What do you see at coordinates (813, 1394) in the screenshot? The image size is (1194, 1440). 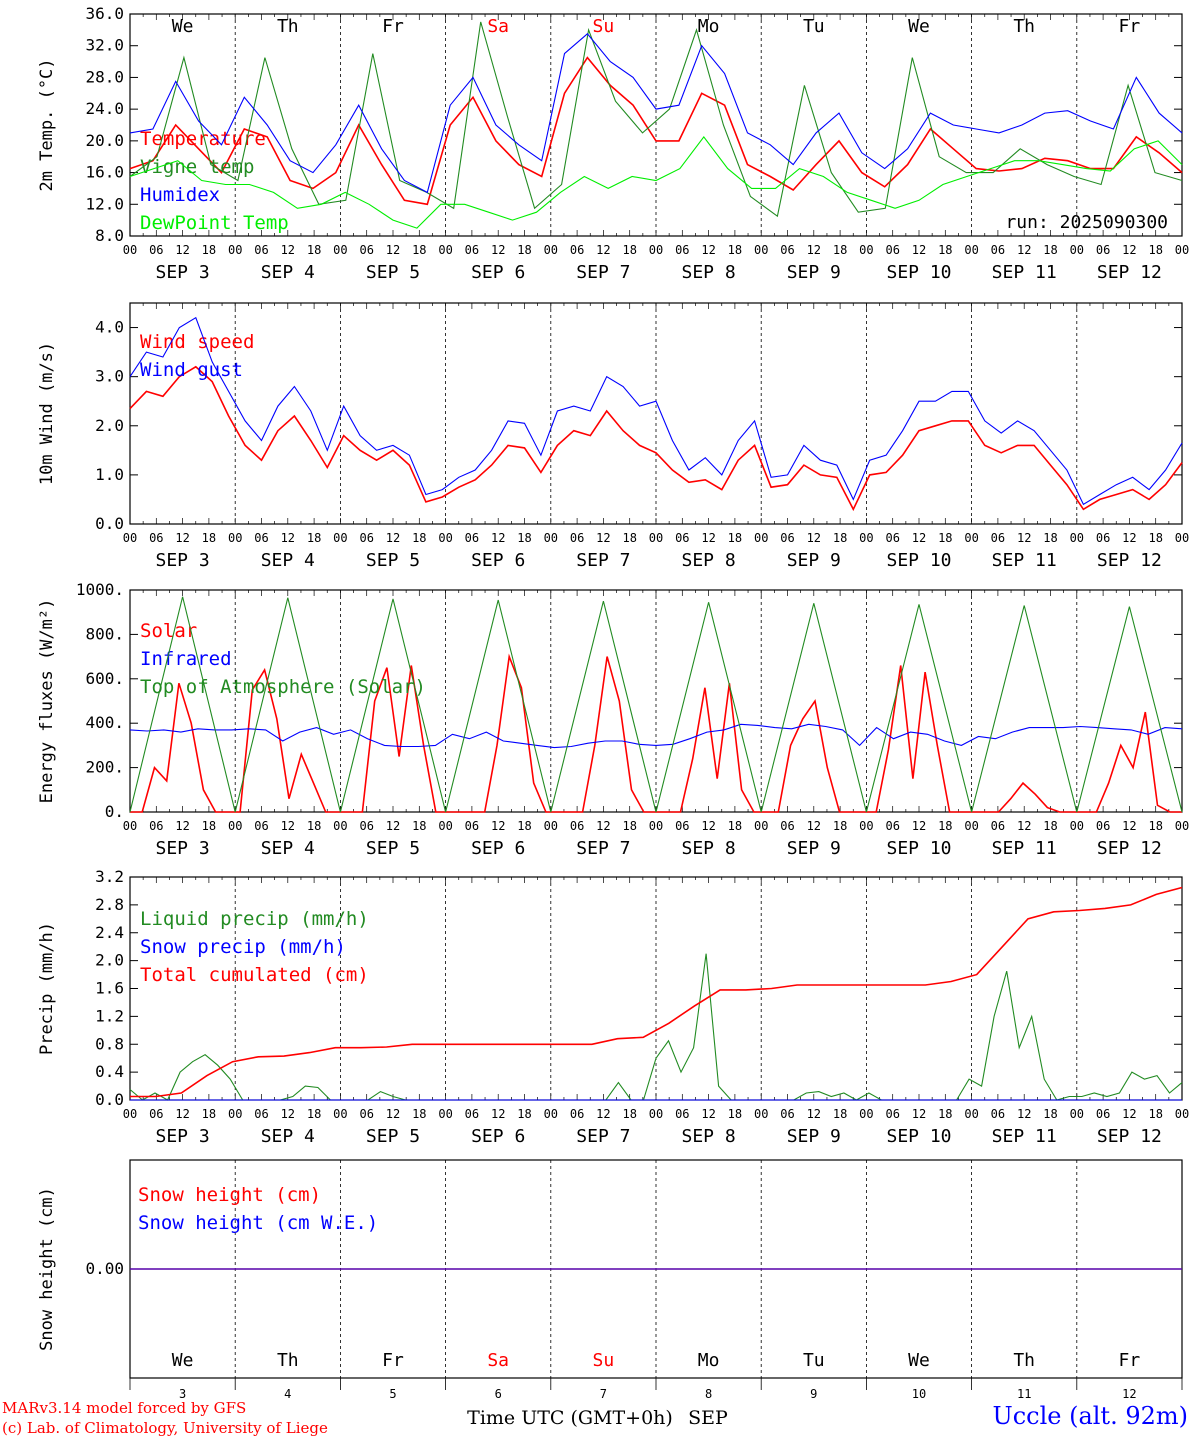 I see `bottom-date-label: 9` at bounding box center [813, 1394].